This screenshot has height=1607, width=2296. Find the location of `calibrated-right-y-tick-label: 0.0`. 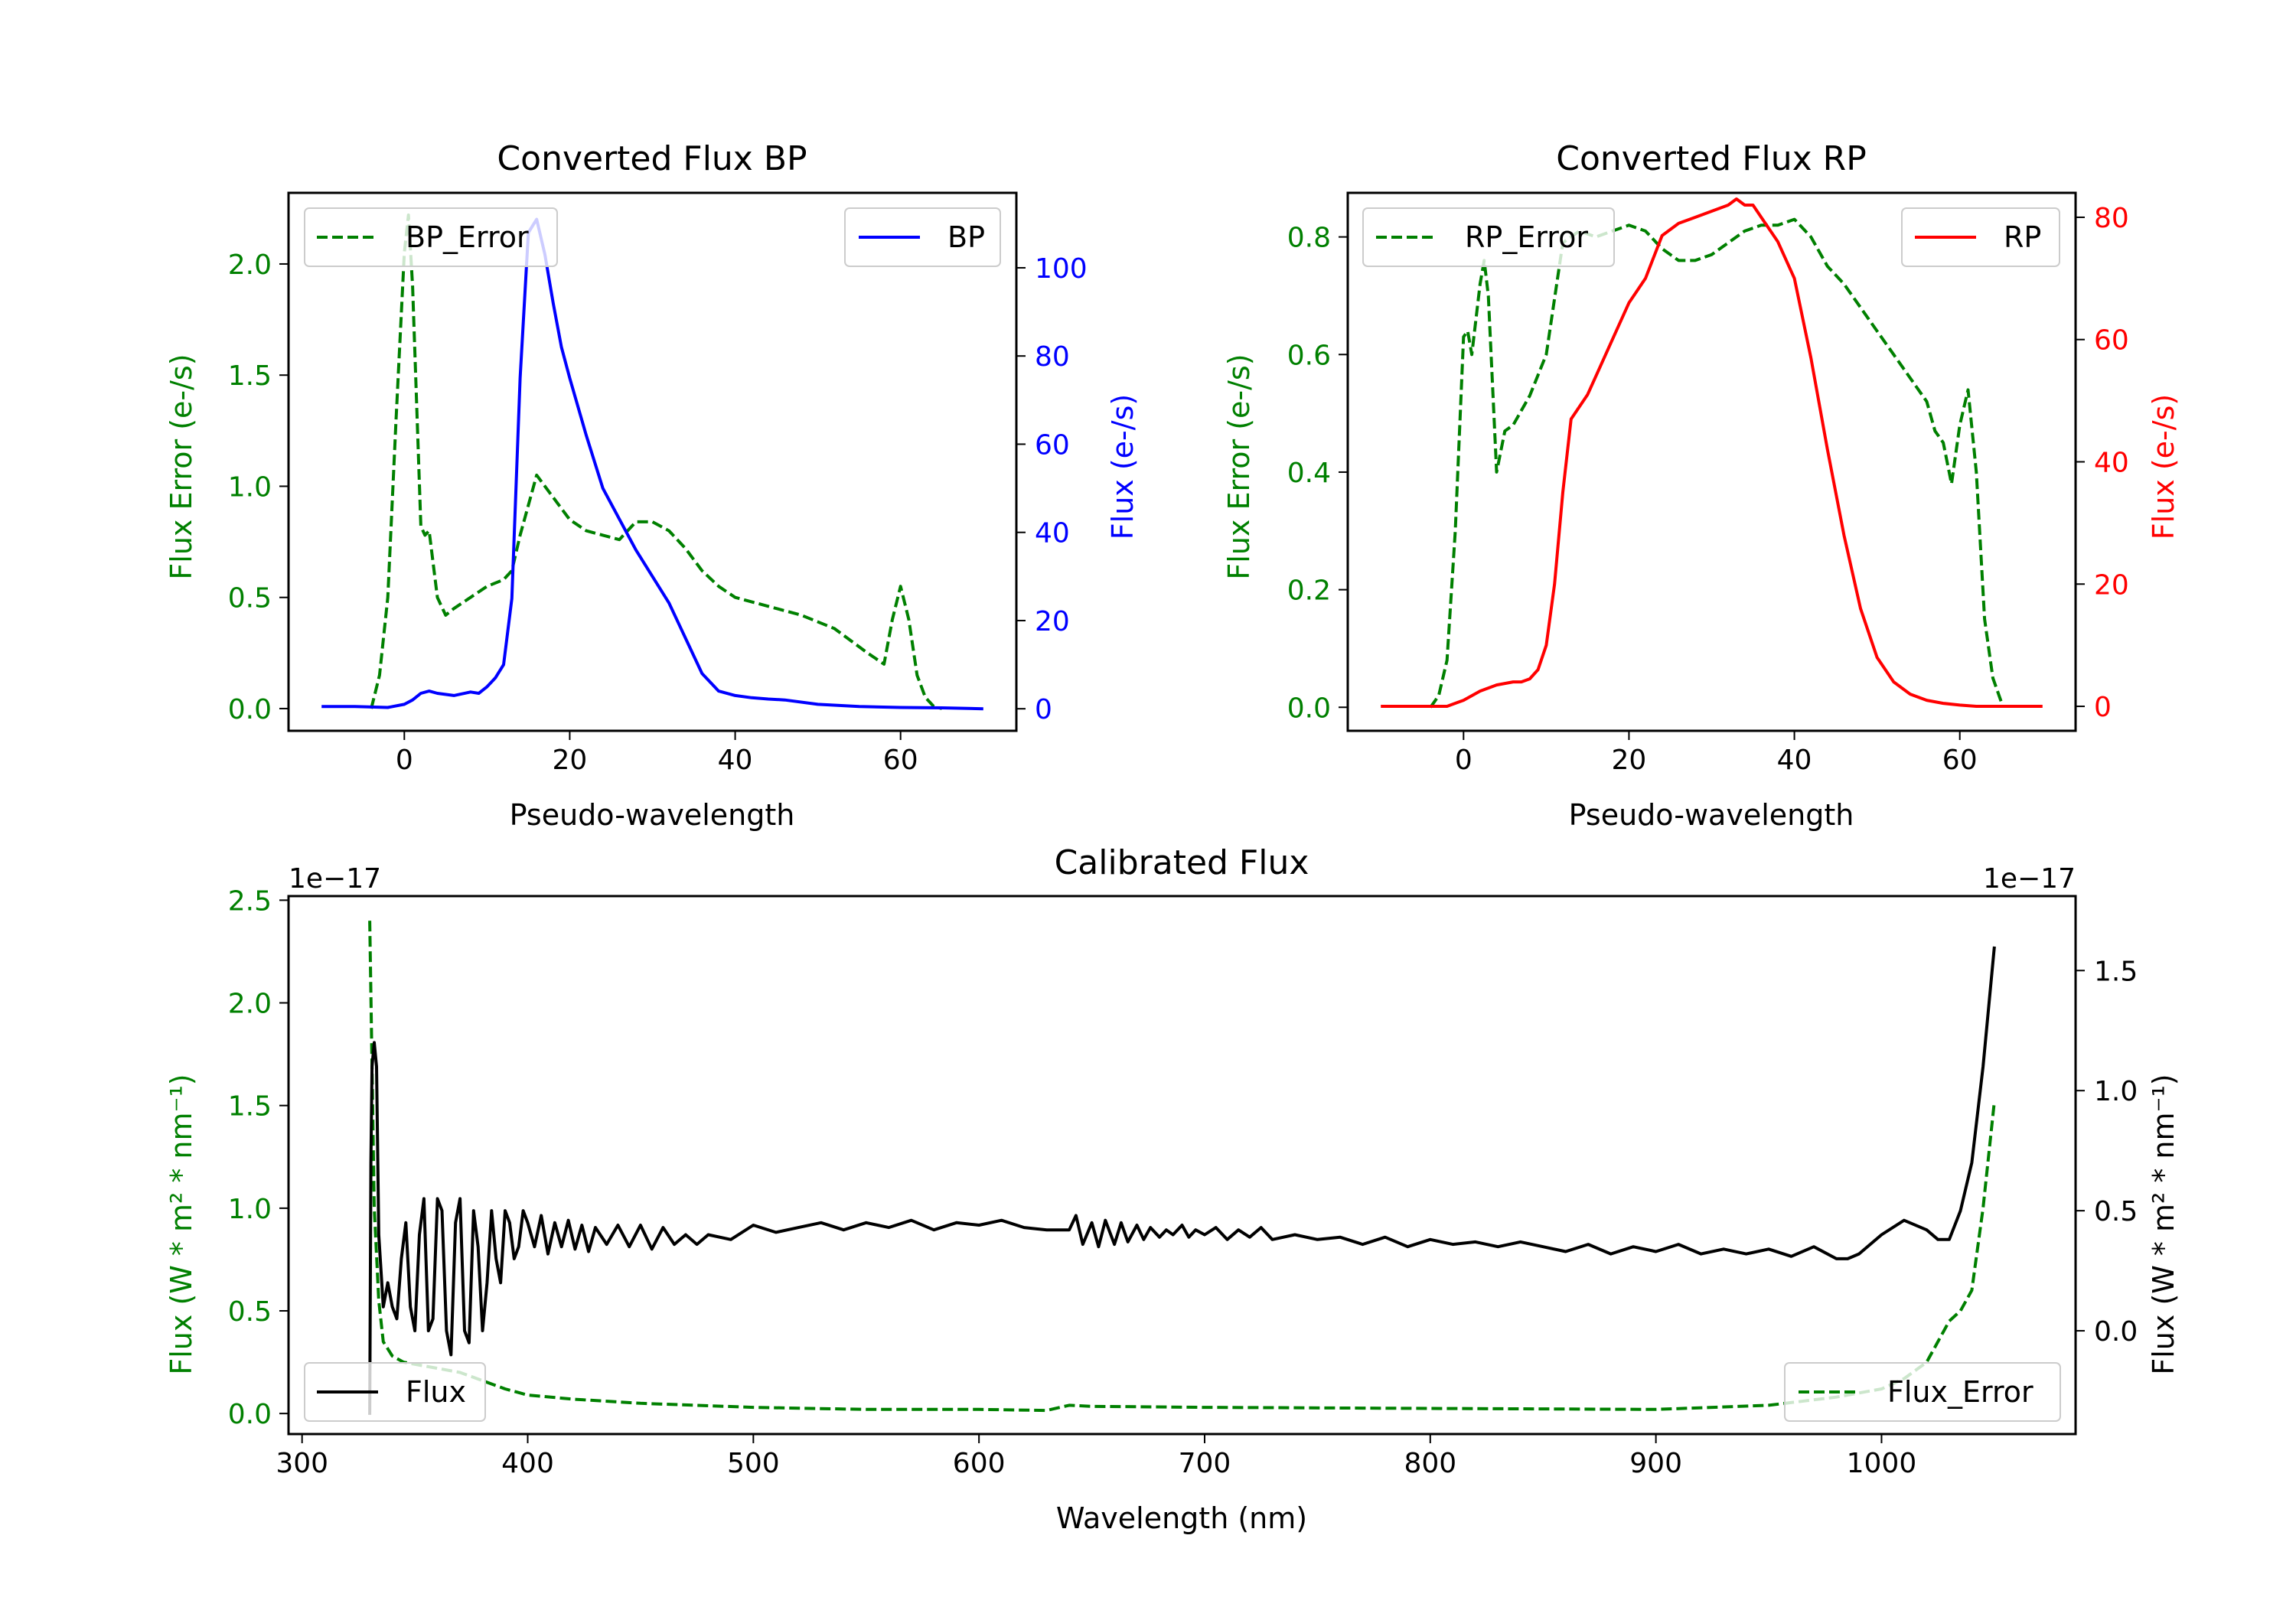

calibrated-right-y-tick-label: 0.0 is located at coordinates (2116, 1332).